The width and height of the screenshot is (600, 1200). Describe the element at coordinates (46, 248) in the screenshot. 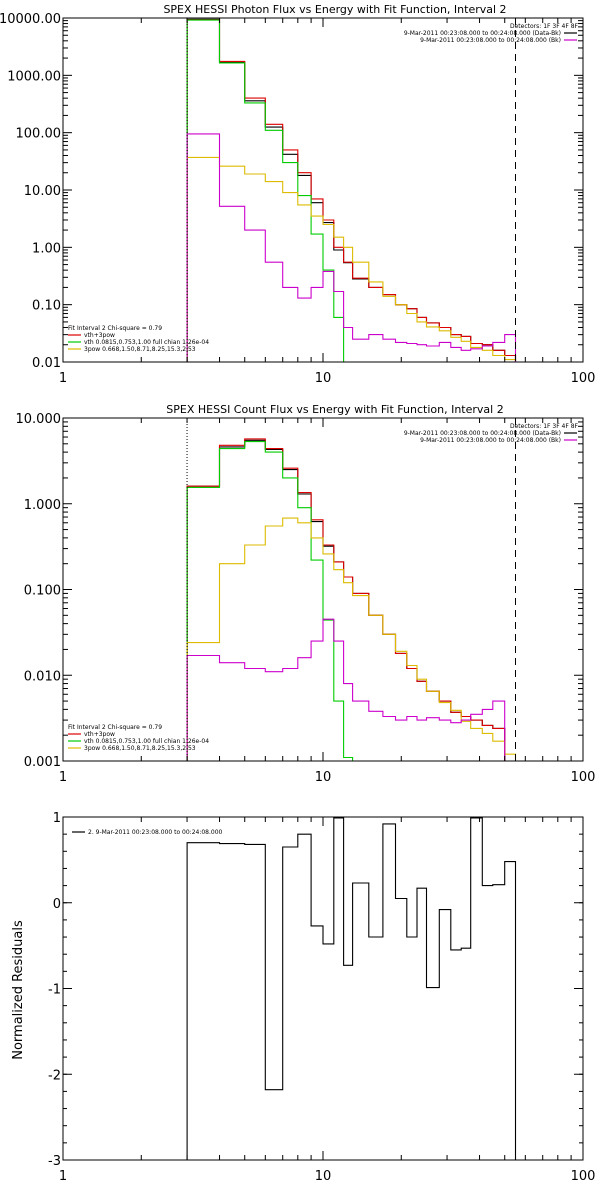

I see `y-tick-label: 1.00` at that location.